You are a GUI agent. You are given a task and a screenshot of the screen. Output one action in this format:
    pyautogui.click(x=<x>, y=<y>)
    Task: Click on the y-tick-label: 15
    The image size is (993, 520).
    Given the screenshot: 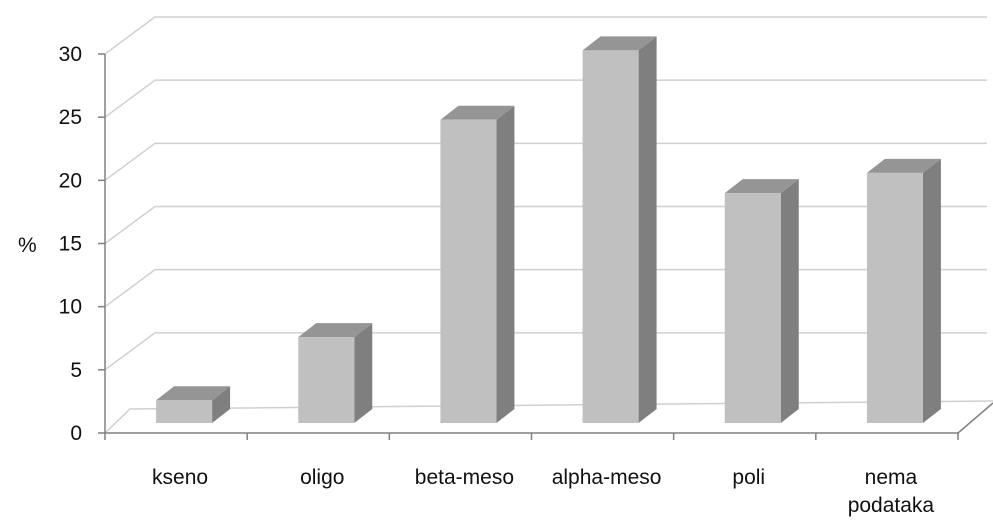 What is the action you would take?
    pyautogui.click(x=70, y=244)
    